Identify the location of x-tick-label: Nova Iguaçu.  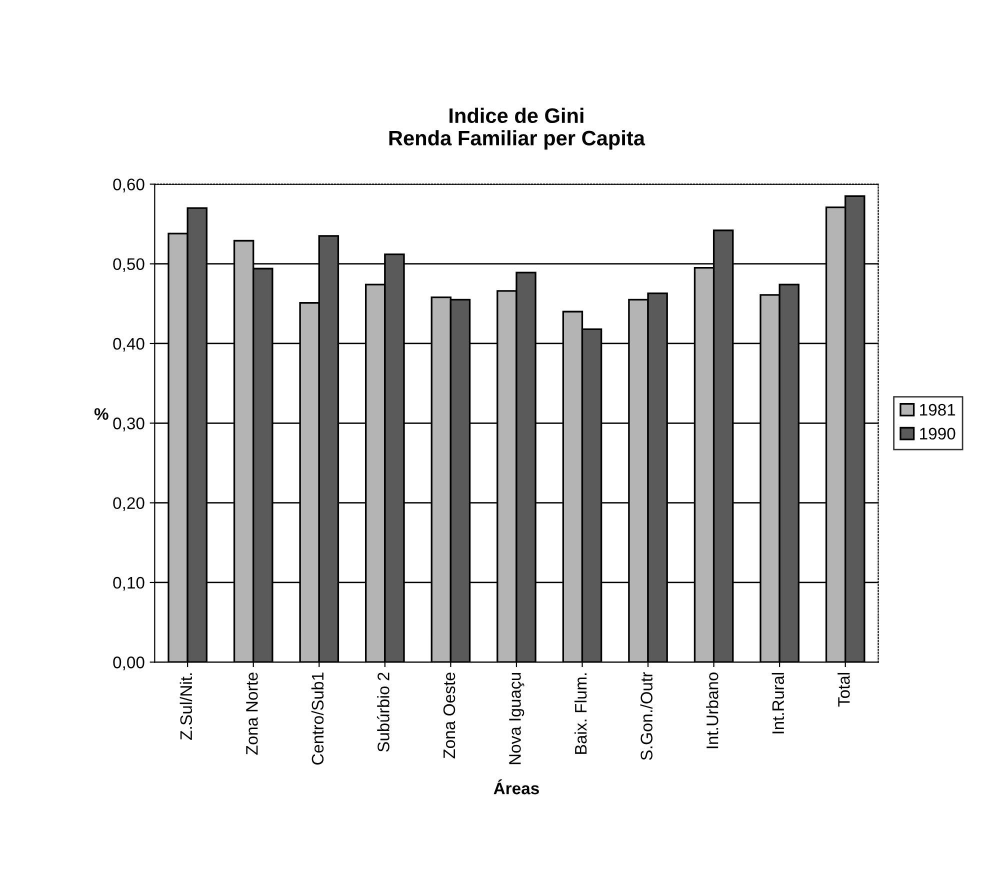
(516, 718).